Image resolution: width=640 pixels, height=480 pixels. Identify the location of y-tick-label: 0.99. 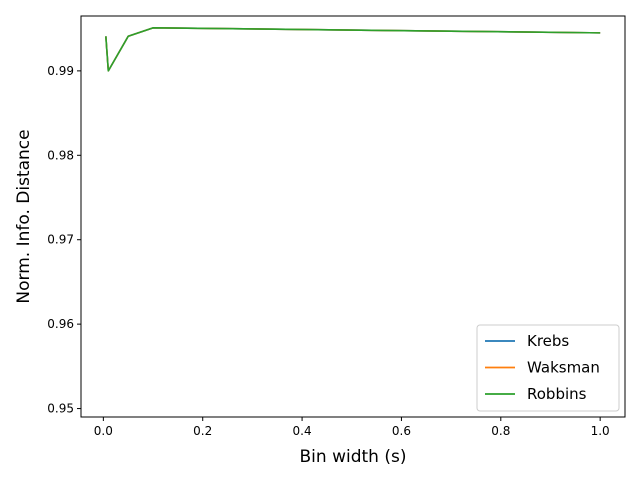
(60, 71).